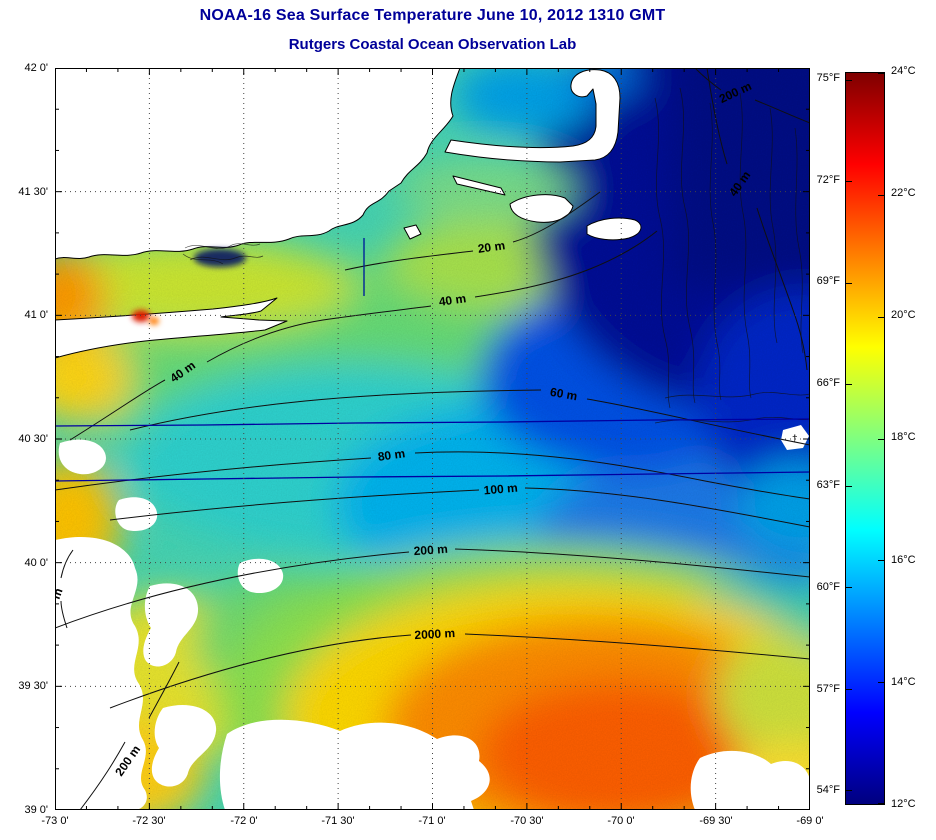 This screenshot has height=840, width=936. What do you see at coordinates (903, 804) in the screenshot?
I see `colorbar-celsius-label: 12°C` at bounding box center [903, 804].